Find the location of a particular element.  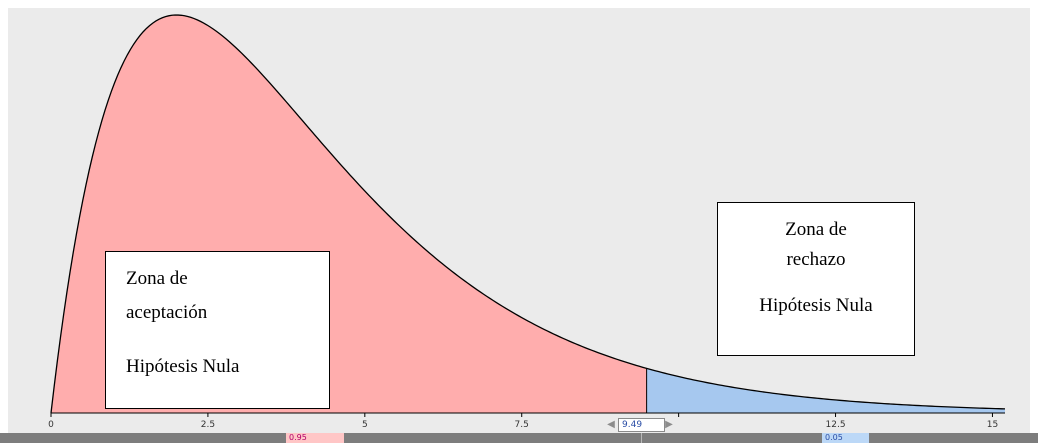

acceptance-zone-line3: Hipótesis Nula is located at coordinates (183, 366).